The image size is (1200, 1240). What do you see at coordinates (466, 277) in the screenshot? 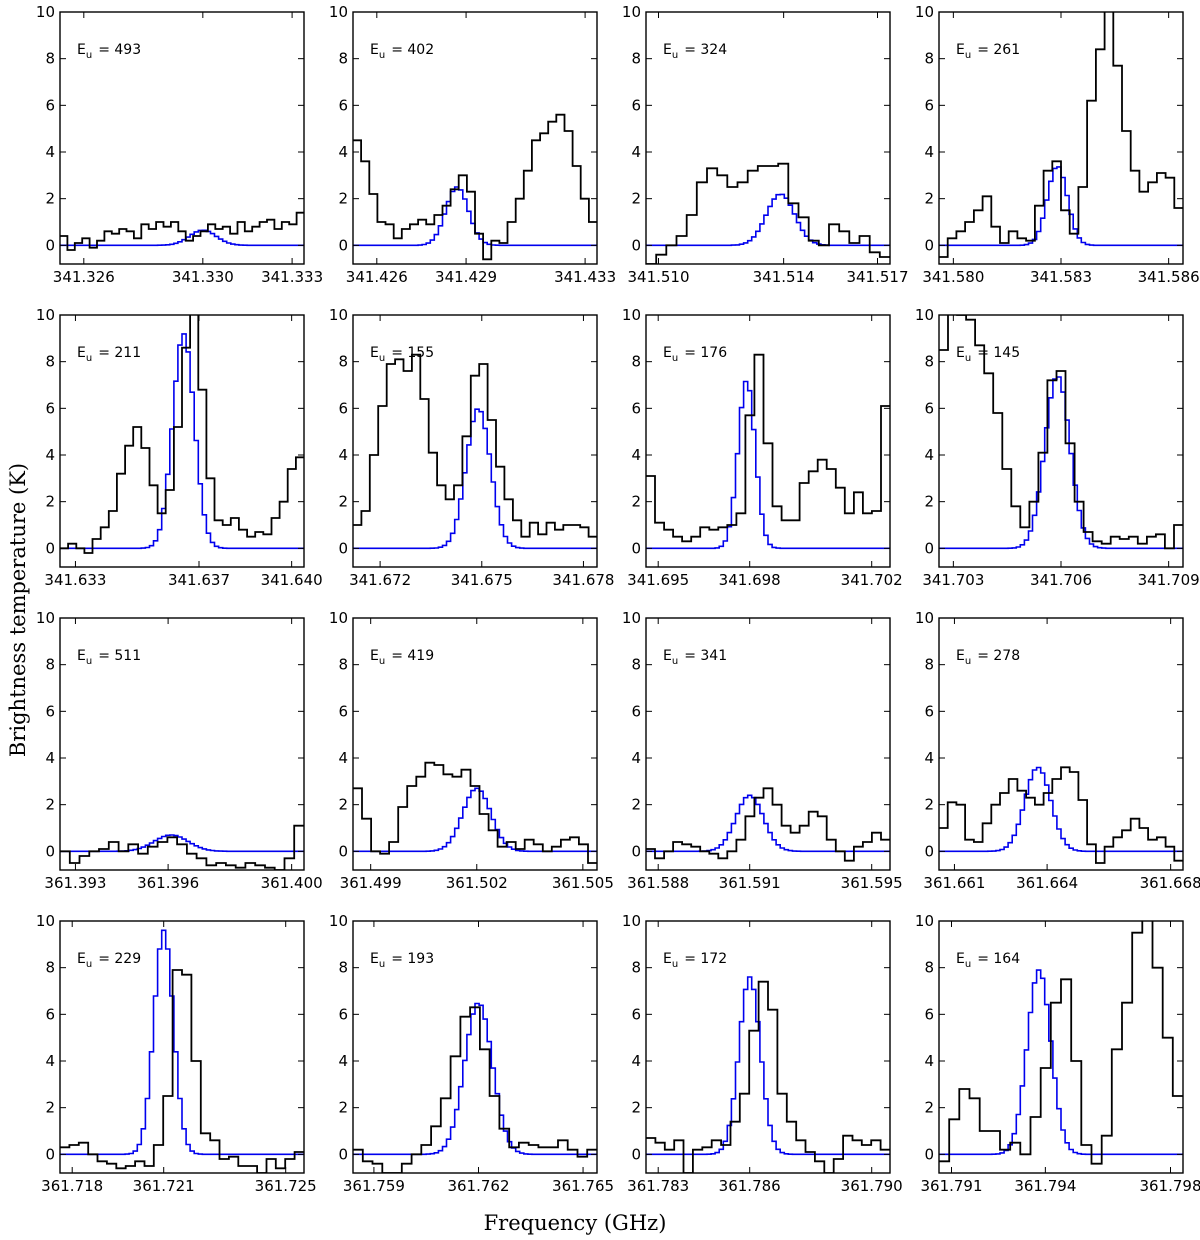
I see `x-tick-label: 341.429` at bounding box center [466, 277].